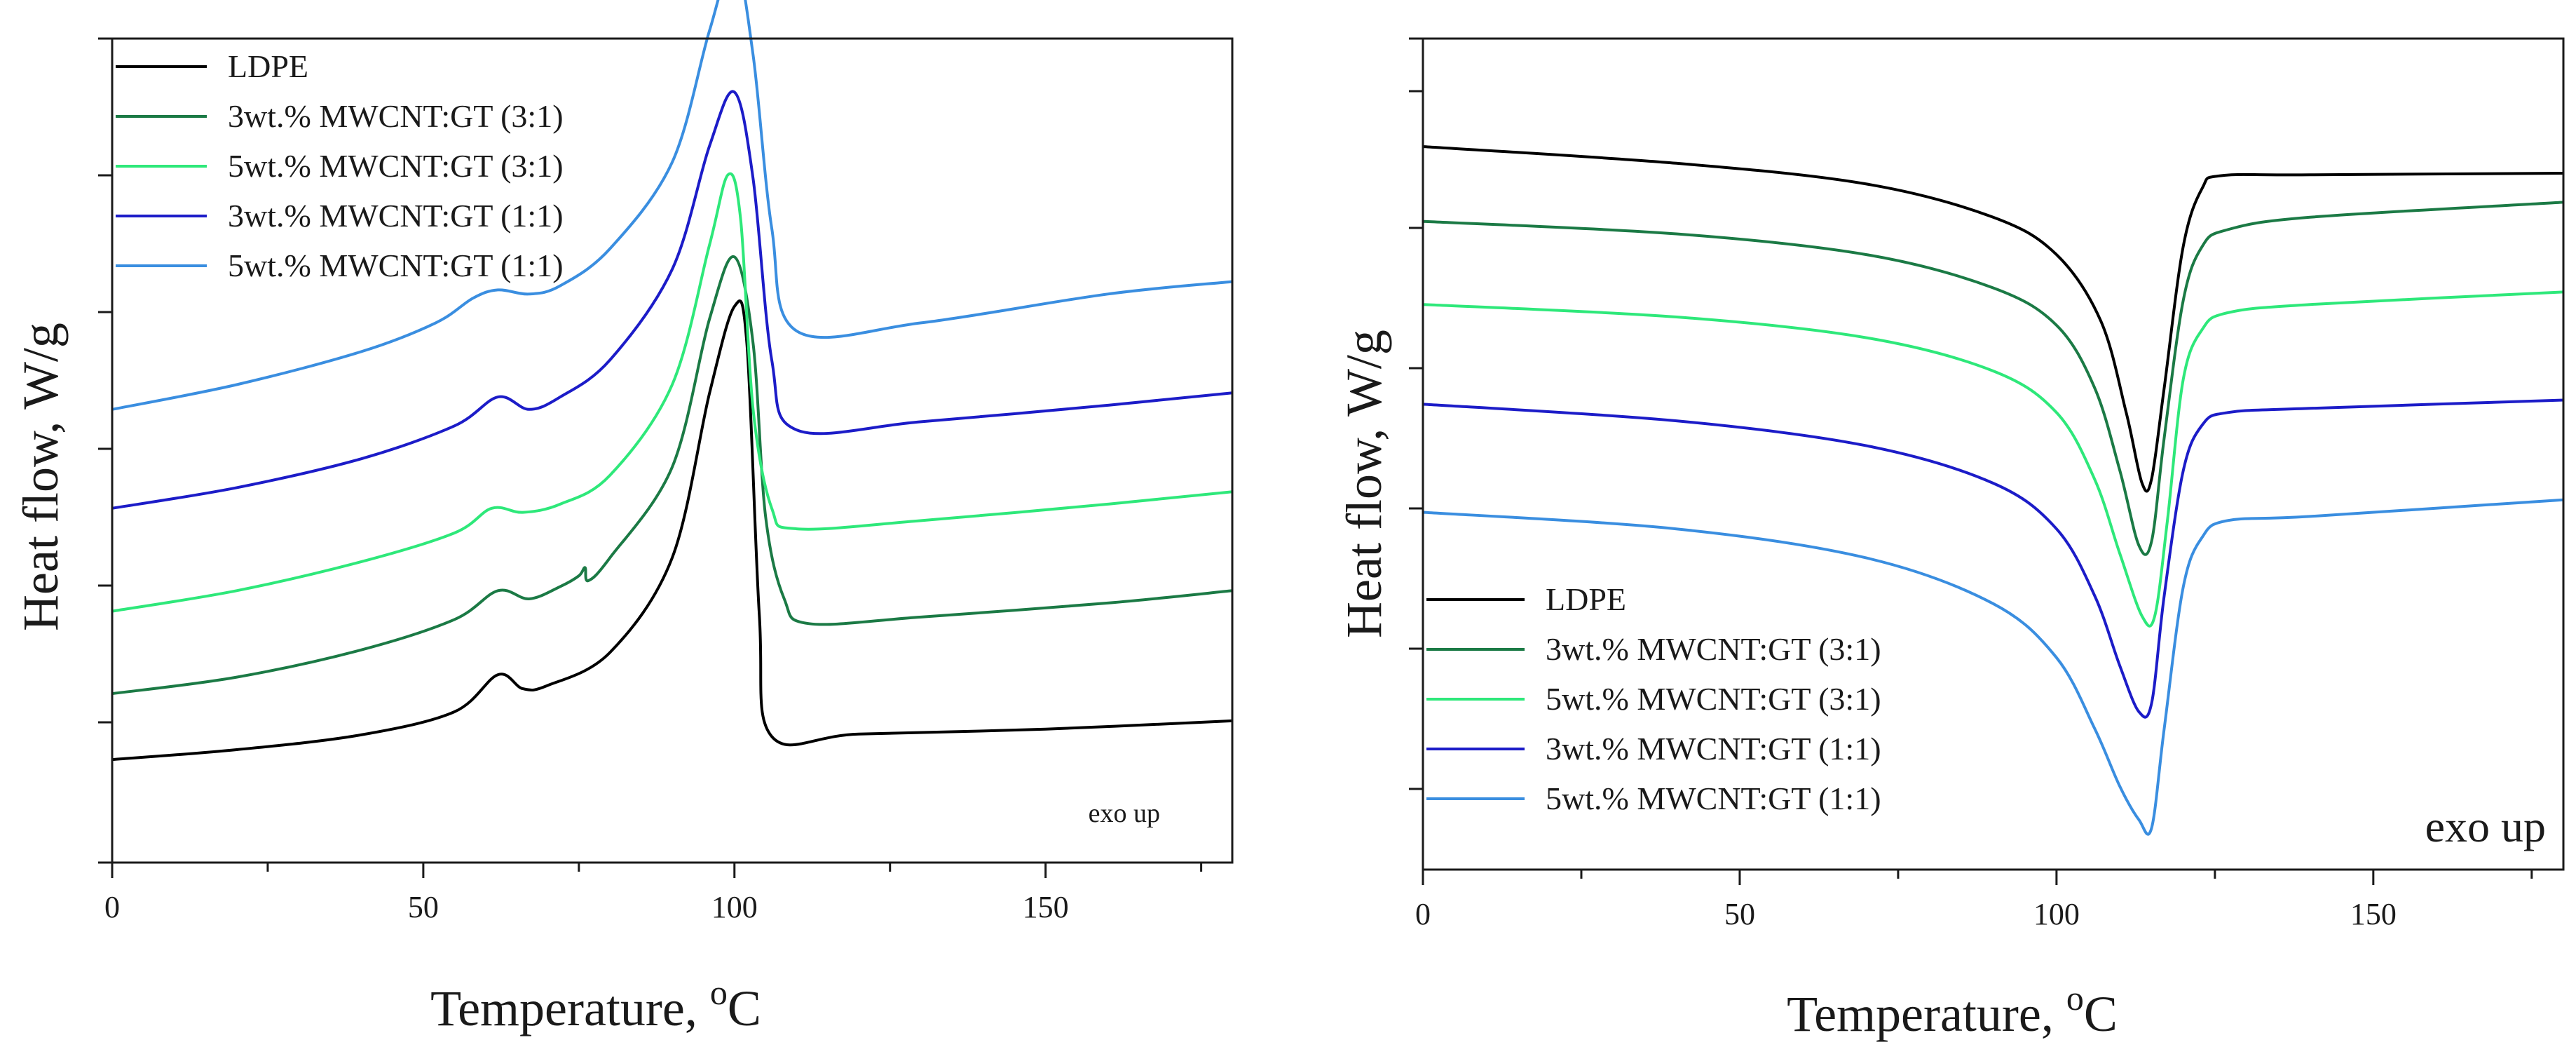 The height and width of the screenshot is (1047, 2576). I want to click on left-exo-annotation: exo up, so click(1124, 814).